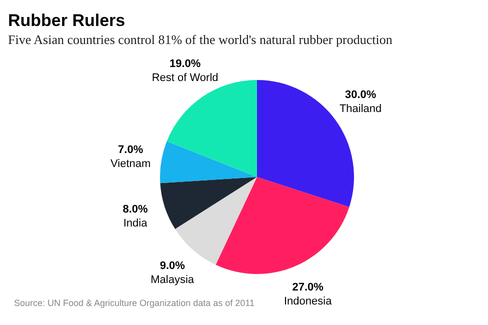 This screenshot has width=488, height=325. What do you see at coordinates (135, 210) in the screenshot?
I see `data-label: 8.0%` at bounding box center [135, 210].